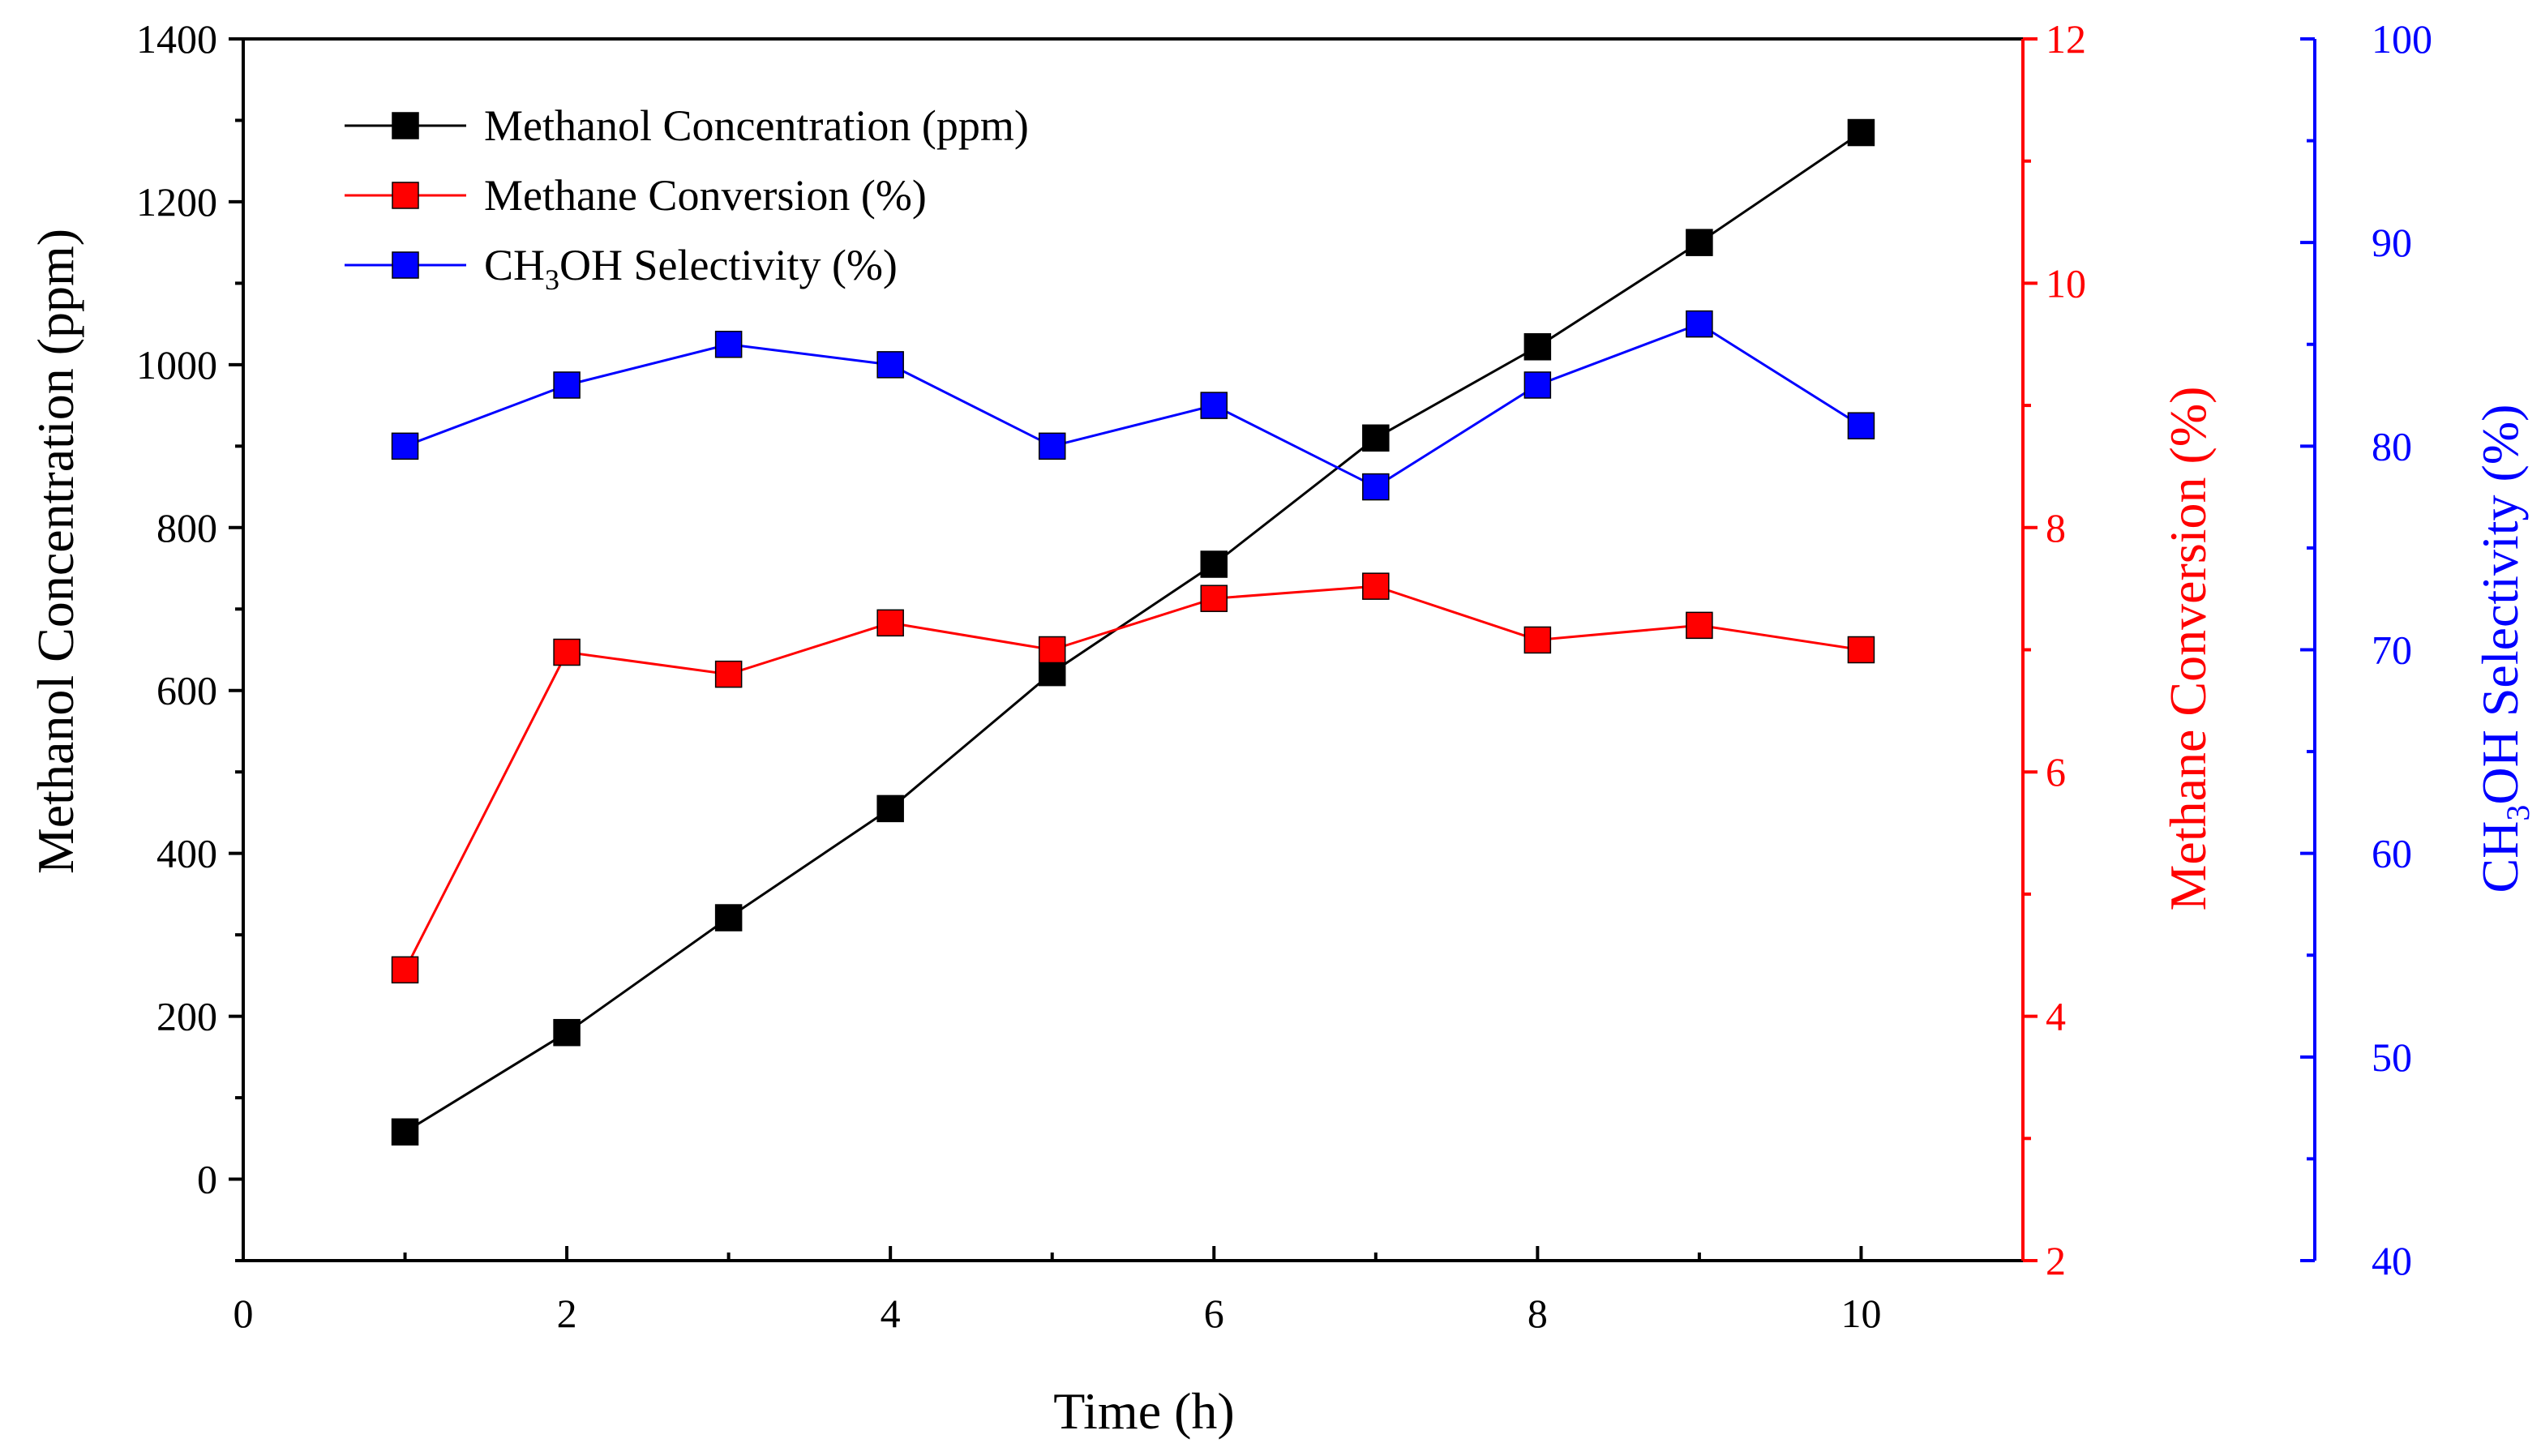  I want to click on far-right-axis: 40 50 60 70 80 90 100, so click(2366, 650).